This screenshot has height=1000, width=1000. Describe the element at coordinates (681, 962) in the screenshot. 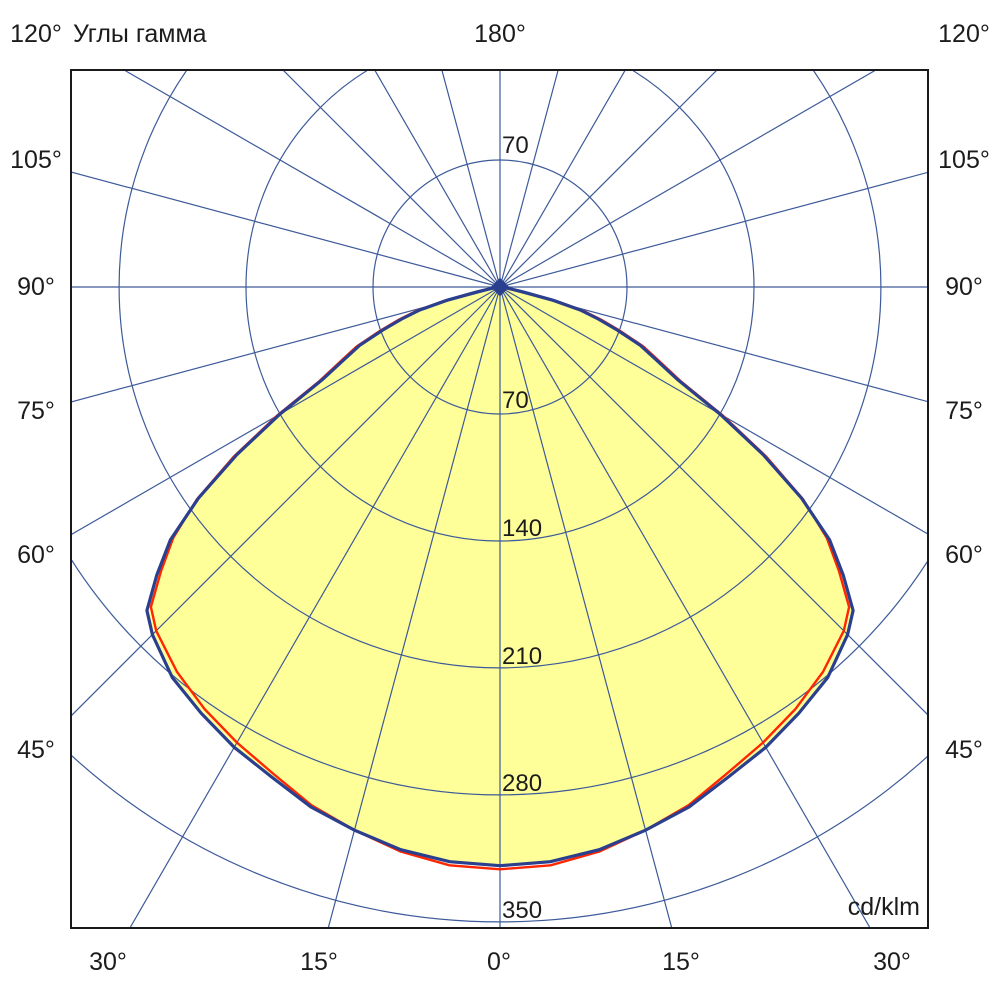

I see `angle-label-bottom-15-right: 15°` at that location.